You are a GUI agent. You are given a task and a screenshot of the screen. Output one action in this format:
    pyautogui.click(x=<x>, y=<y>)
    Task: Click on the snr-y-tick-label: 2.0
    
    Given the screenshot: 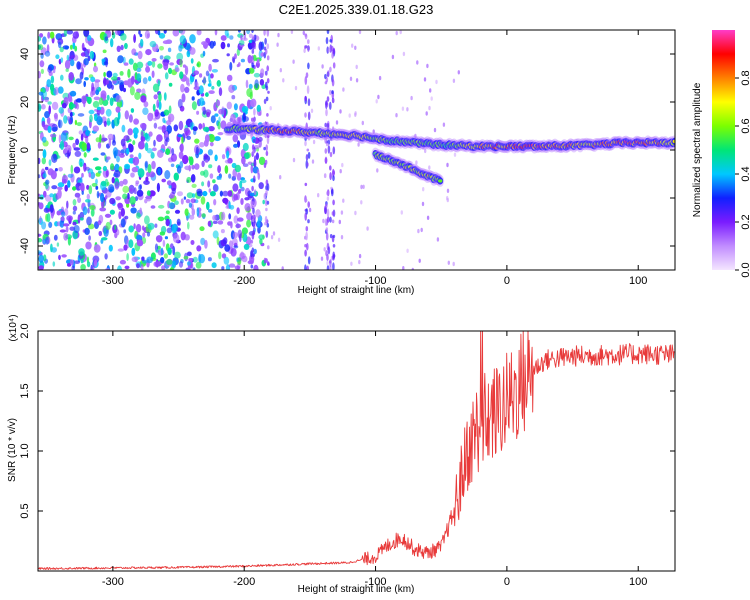 What is the action you would take?
    pyautogui.click(x=25, y=330)
    